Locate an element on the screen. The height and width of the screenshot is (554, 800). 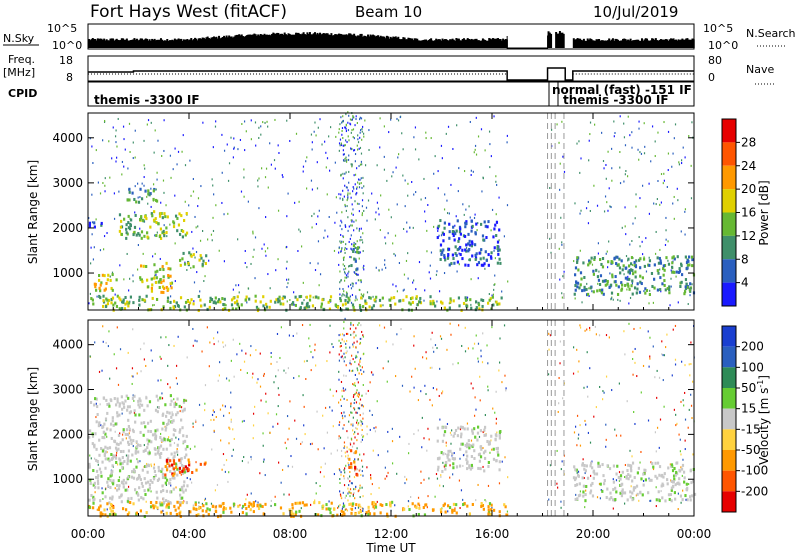
cpid-mode-1: themis -3300 IF is located at coordinates (147, 100).